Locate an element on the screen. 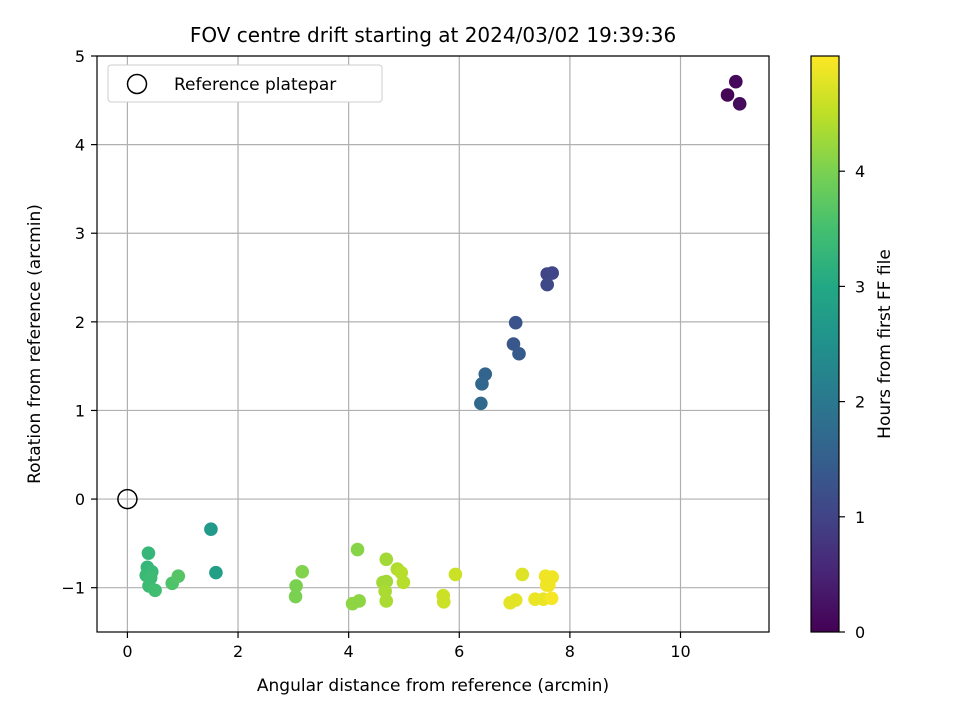 The height and width of the screenshot is (720, 960). colorbar-tick-label: 3 is located at coordinates (860, 286).